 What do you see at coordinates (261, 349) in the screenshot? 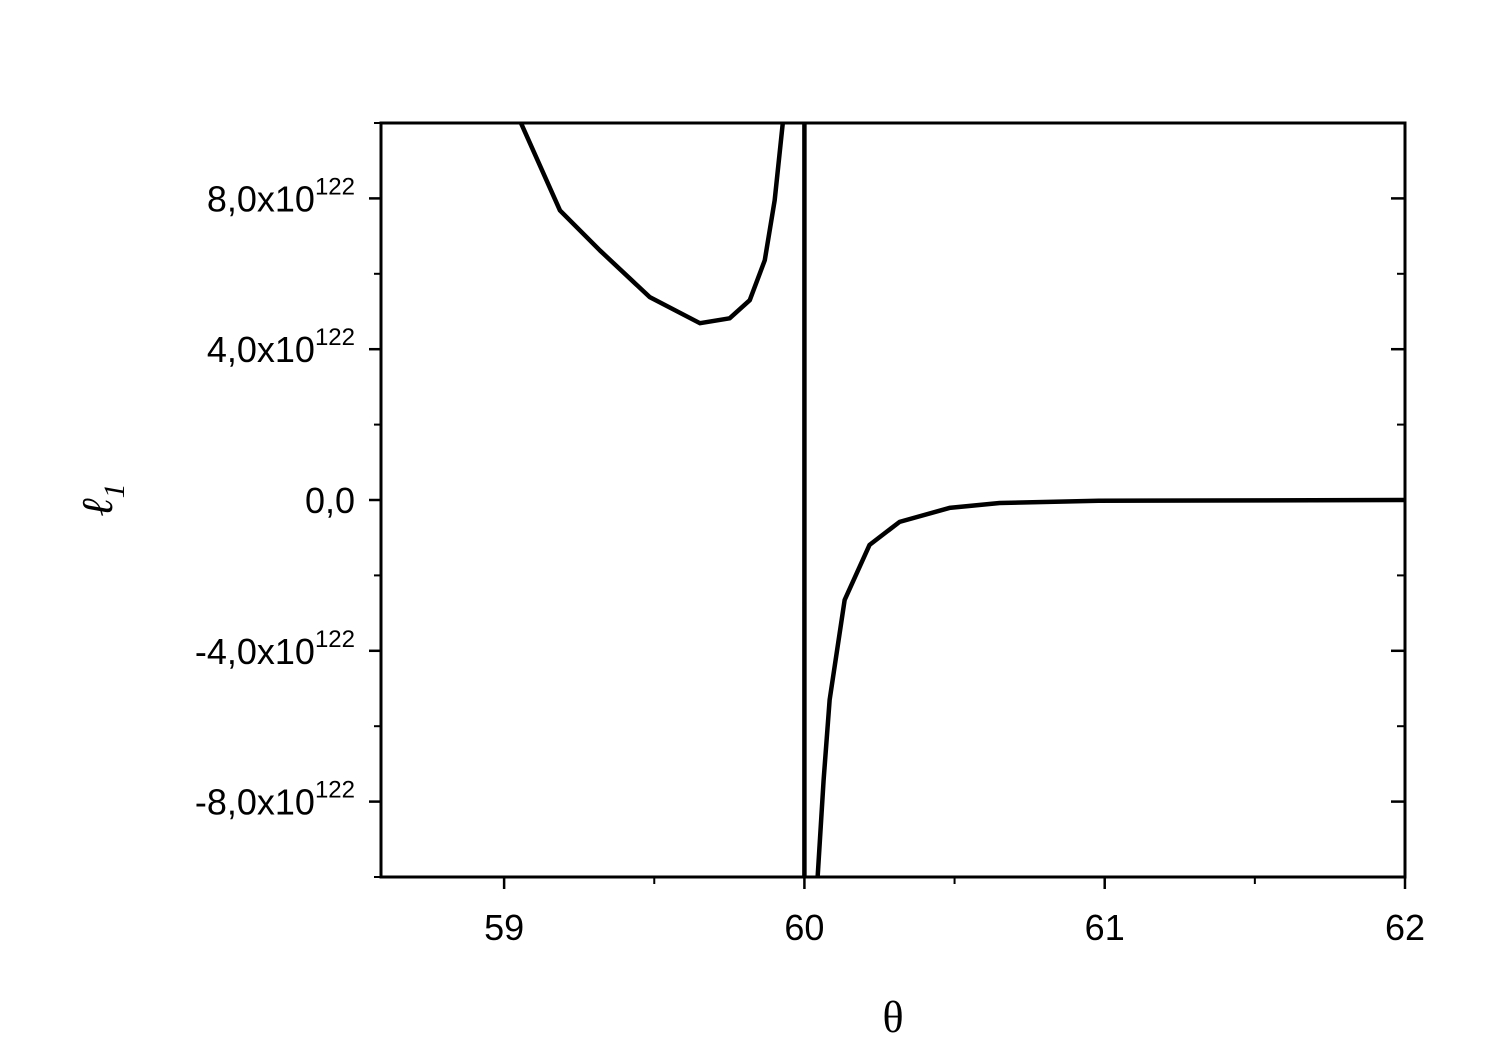
I see `y-tick-label-text: 4,0x10` at bounding box center [261, 349].